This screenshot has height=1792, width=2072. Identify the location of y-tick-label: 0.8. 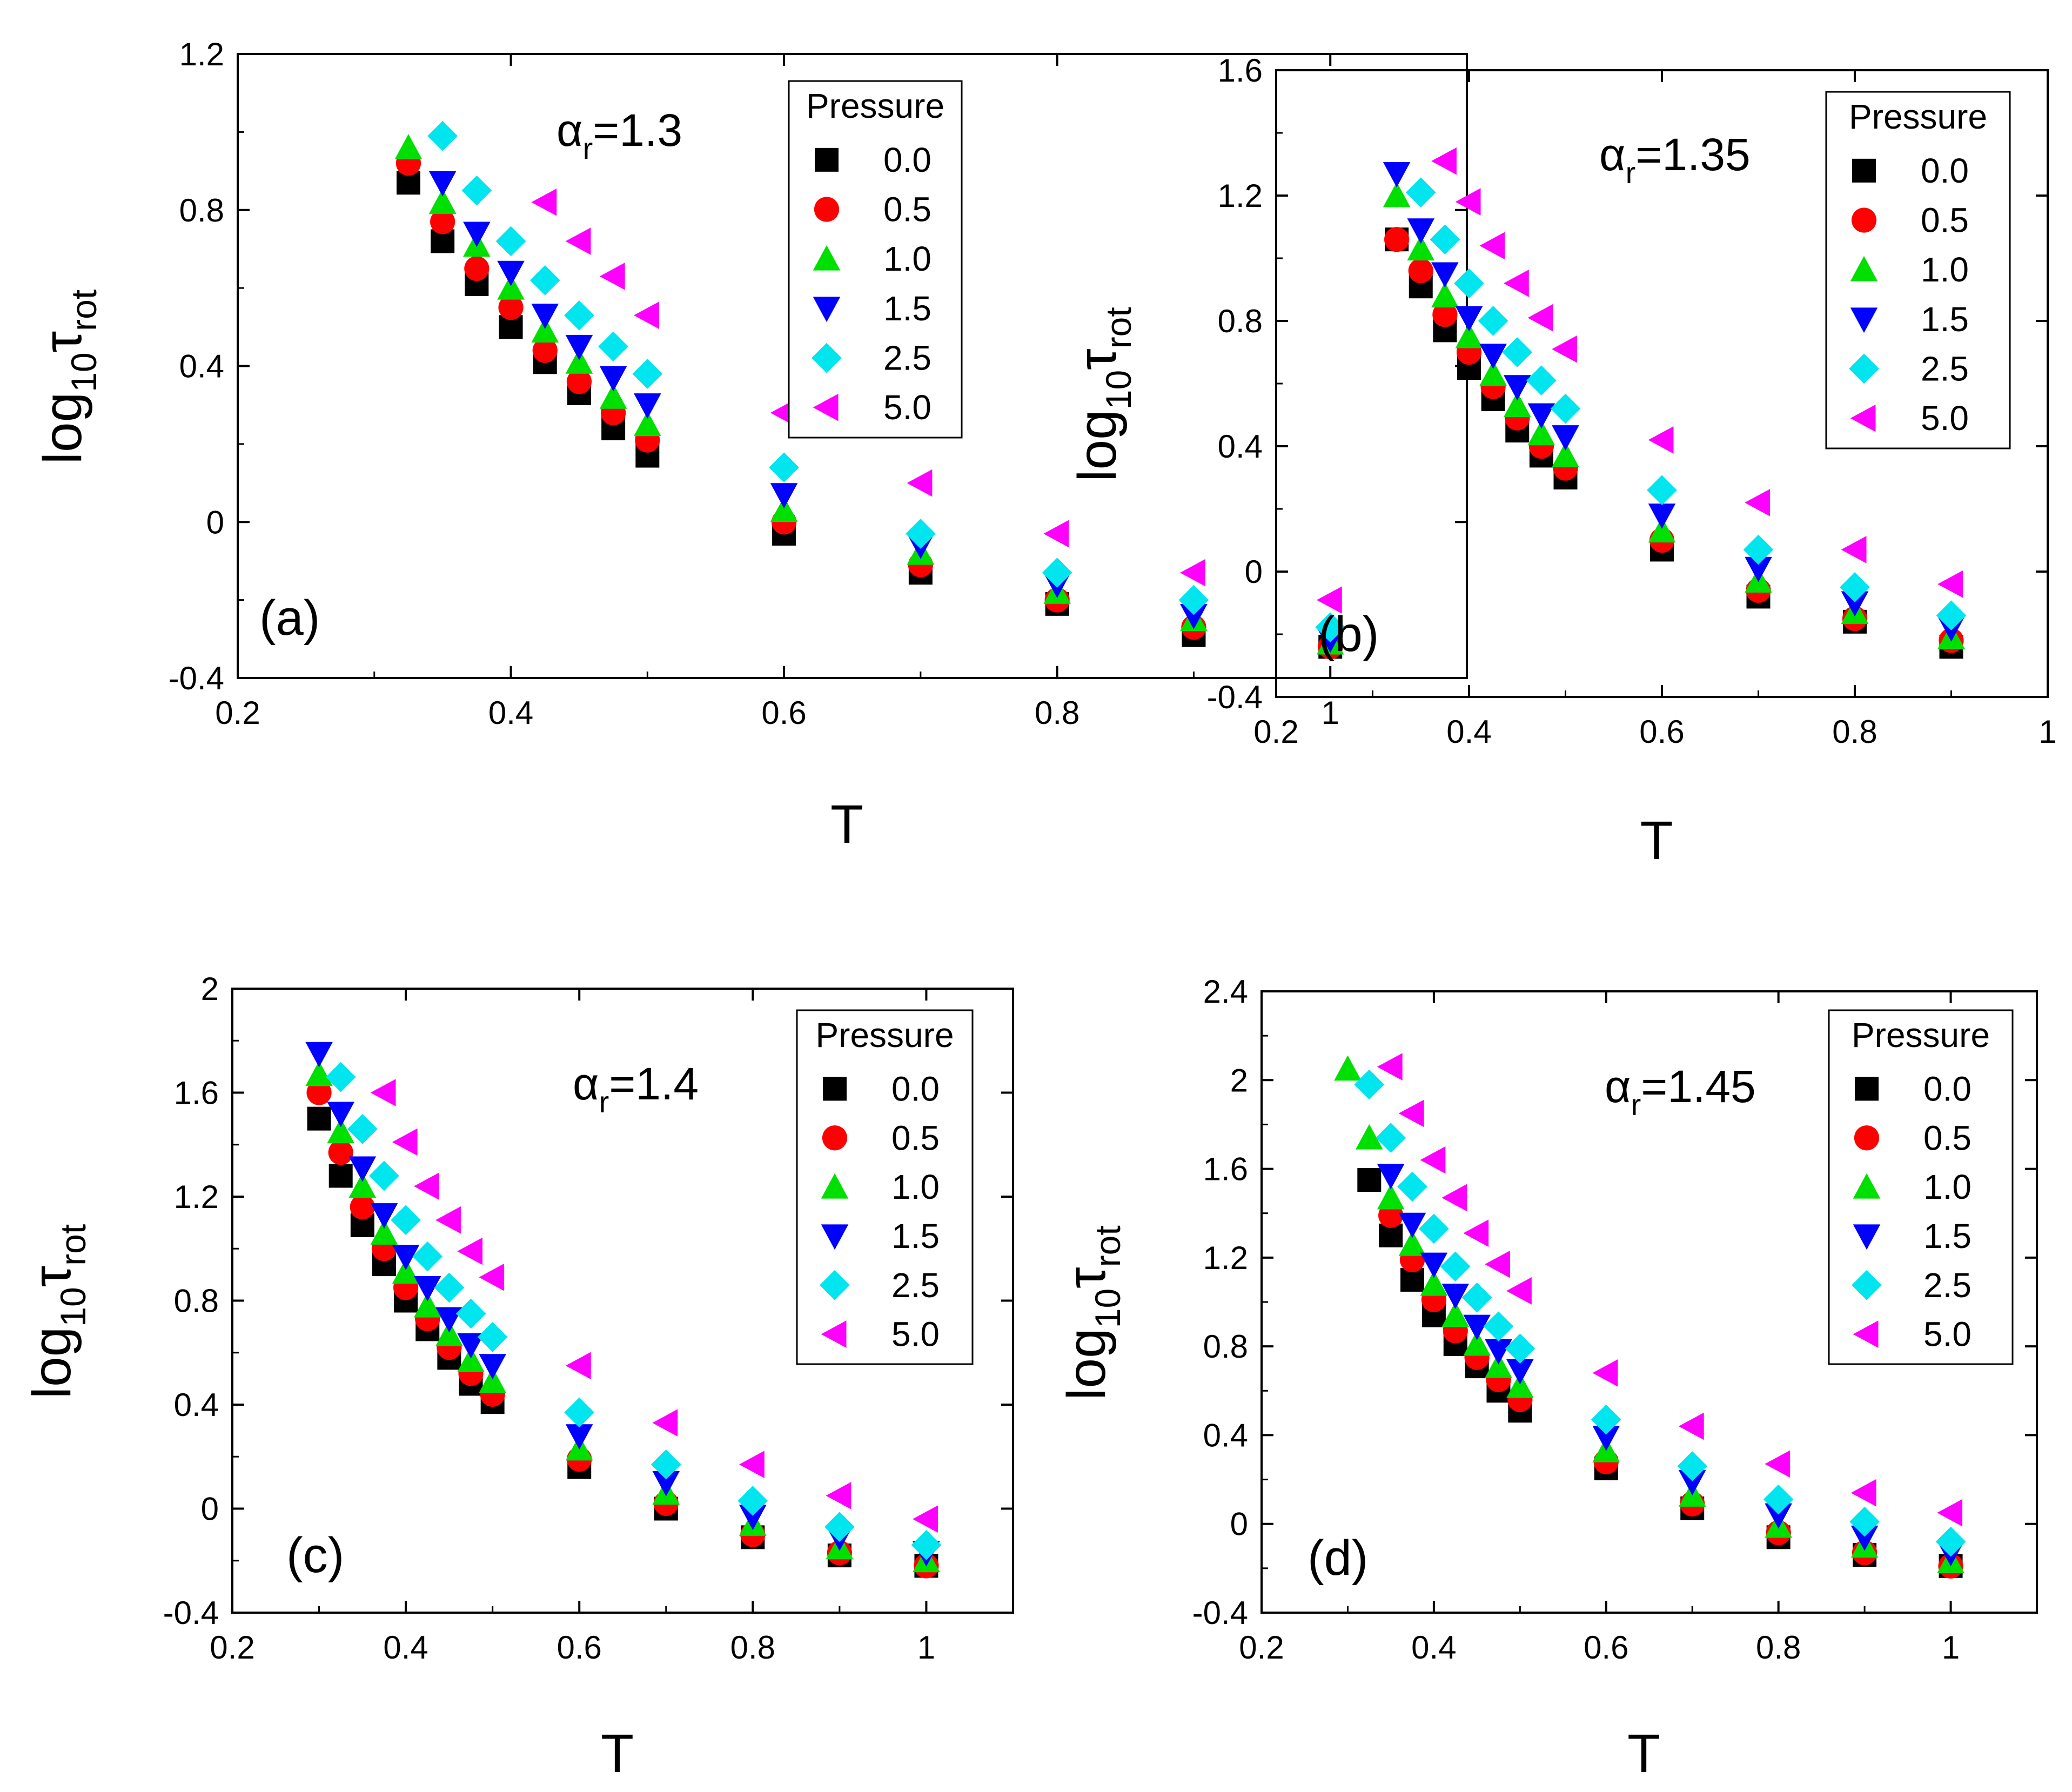
(1240, 321).